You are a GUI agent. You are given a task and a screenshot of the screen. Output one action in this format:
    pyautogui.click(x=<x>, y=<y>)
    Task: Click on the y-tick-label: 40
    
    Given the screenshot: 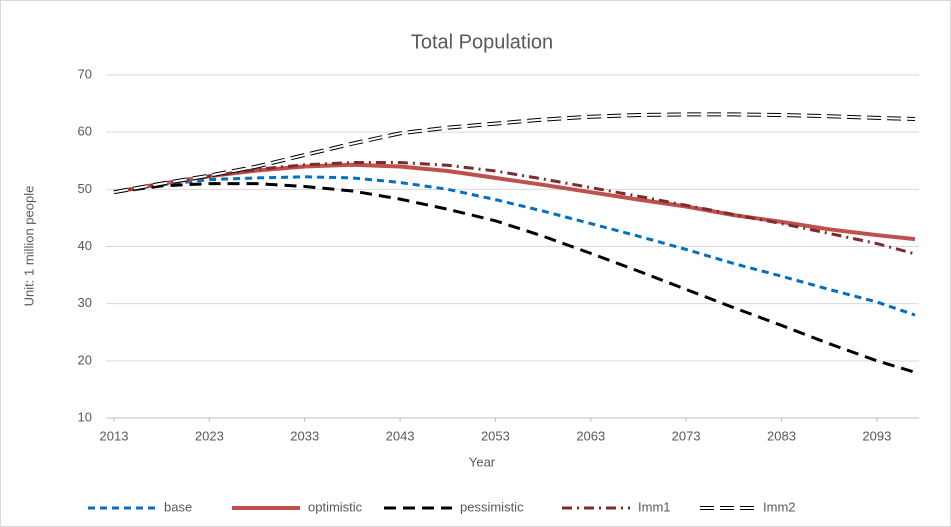 What is the action you would take?
    pyautogui.click(x=85, y=245)
    